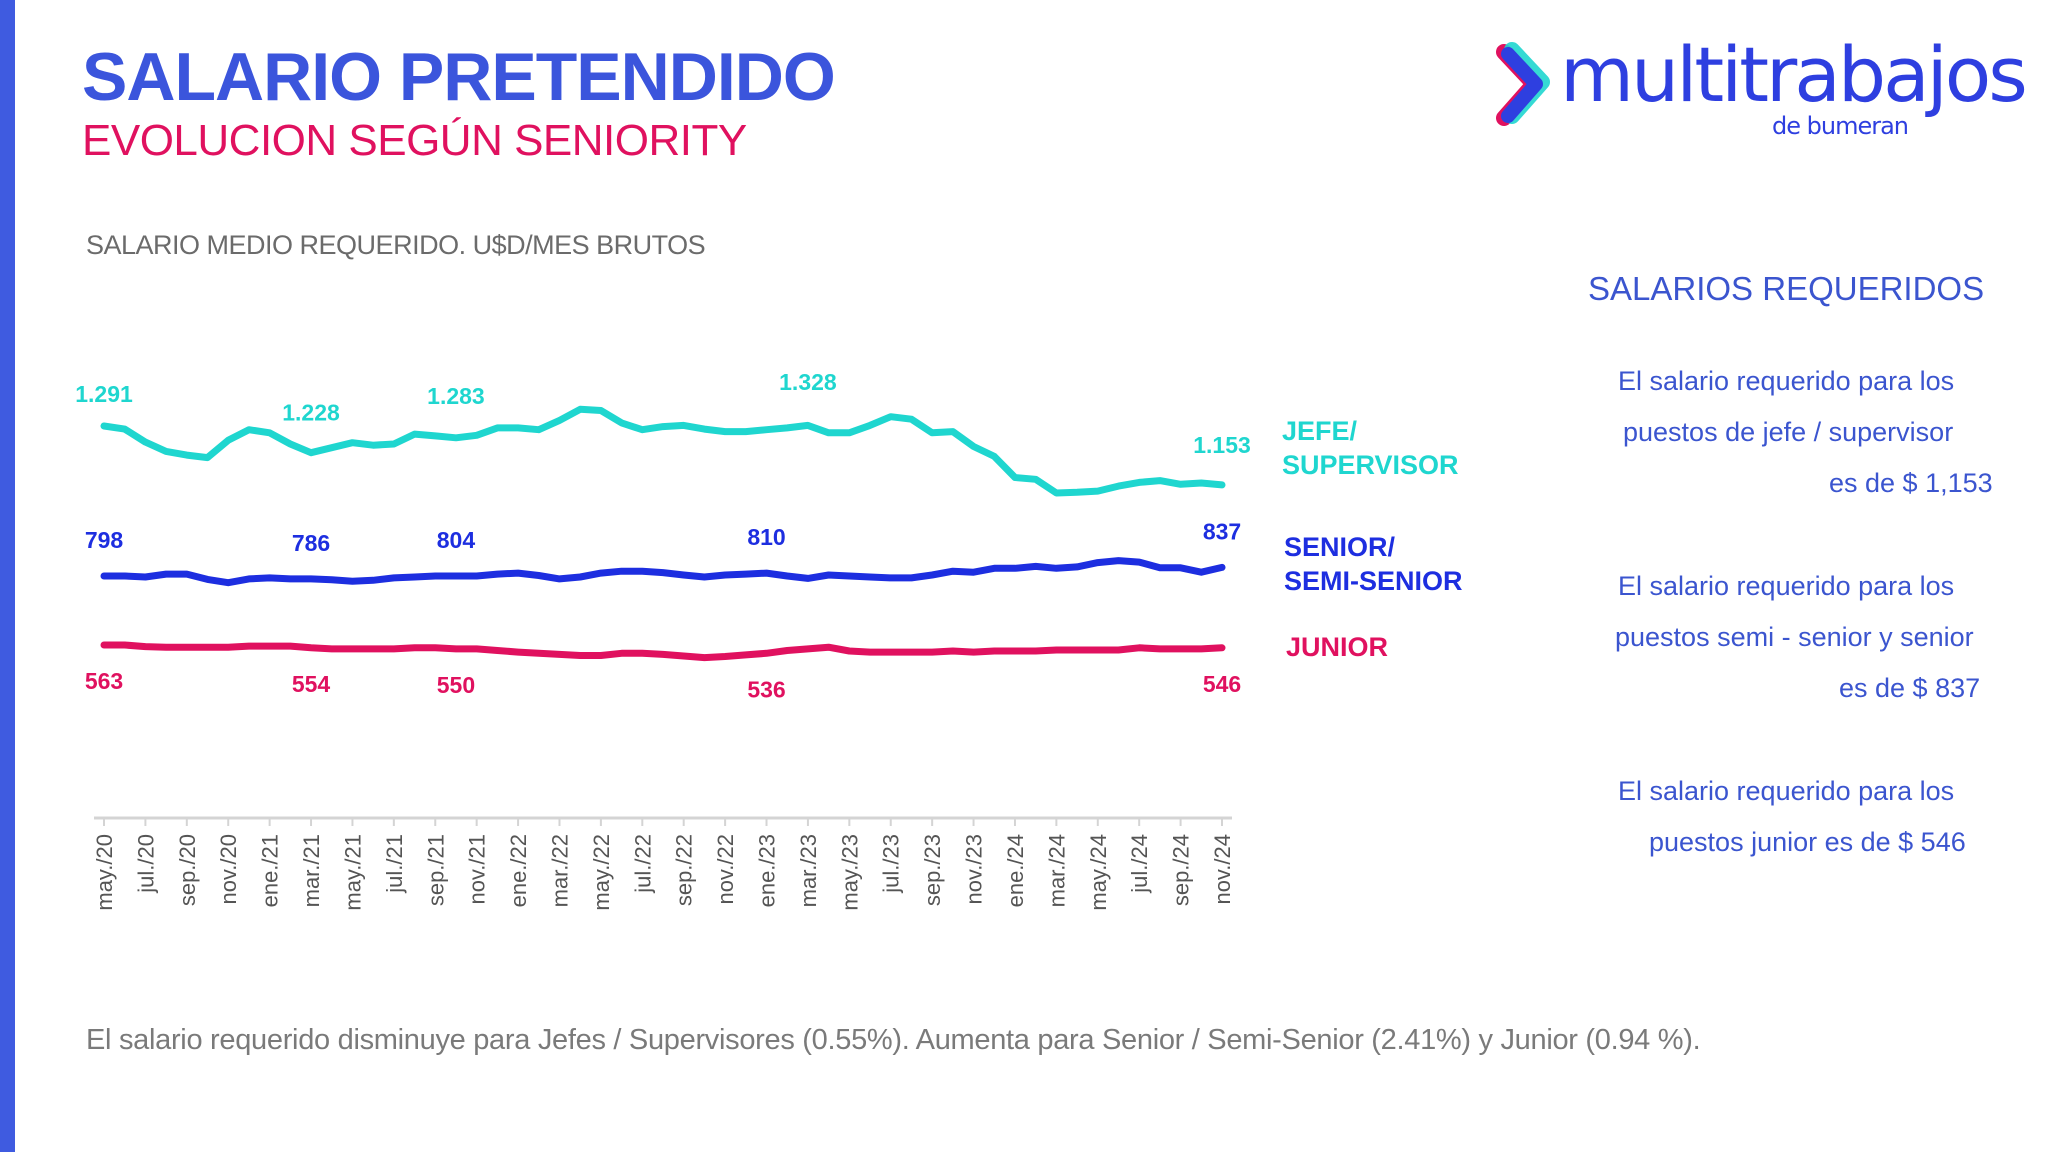  What do you see at coordinates (104, 681) in the screenshot?
I see `data-label: 563` at bounding box center [104, 681].